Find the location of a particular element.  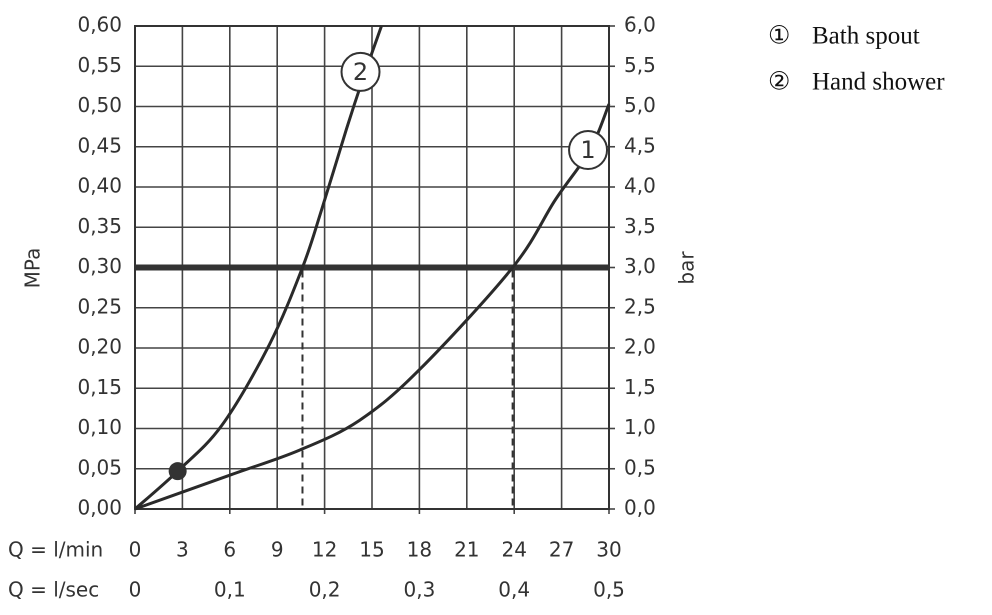

x-tick-label: 12 is located at coordinates (324, 550).